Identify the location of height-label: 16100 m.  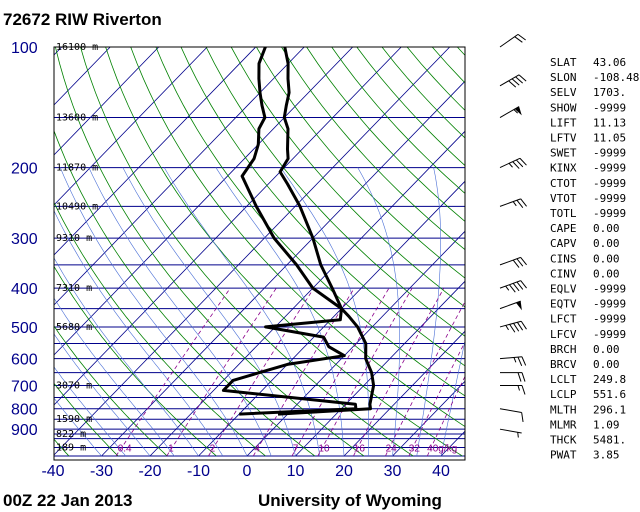
(77, 47).